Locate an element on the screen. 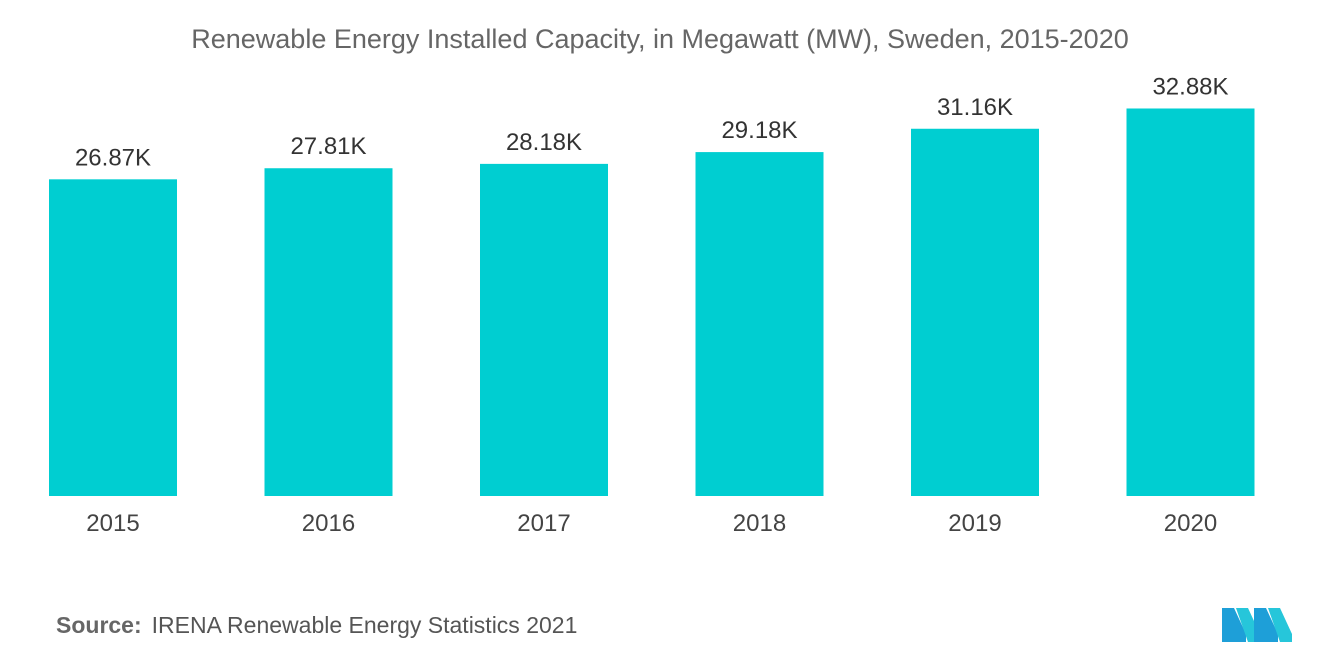 The height and width of the screenshot is (665, 1320). mordor-intelligence-logo-icon is located at coordinates (1257, 625).